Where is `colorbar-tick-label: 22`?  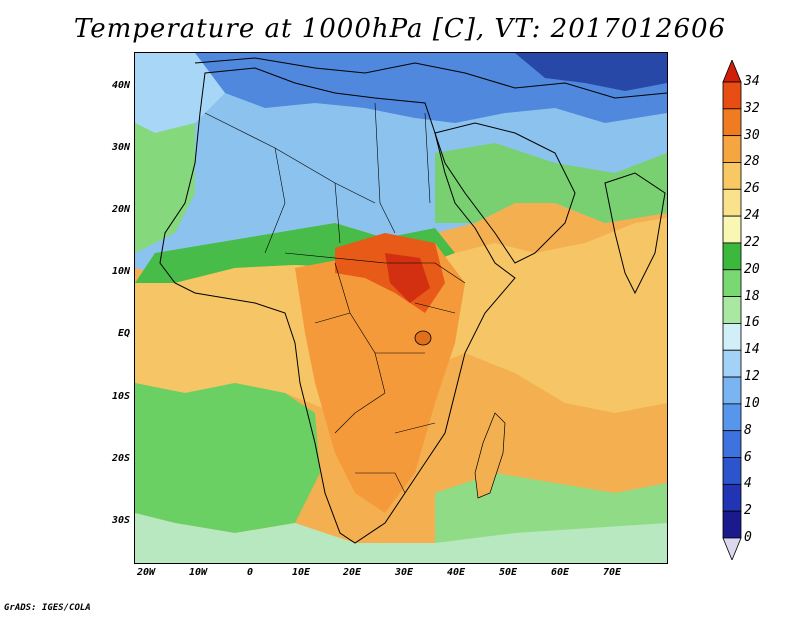 colorbar-tick-label: 22 is located at coordinates (752, 242).